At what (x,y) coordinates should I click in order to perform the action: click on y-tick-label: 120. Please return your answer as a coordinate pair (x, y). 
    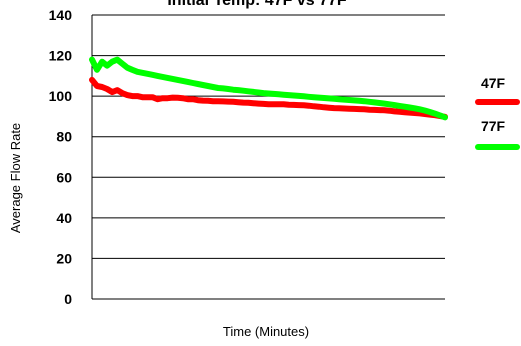
    Looking at the image, I should click on (61, 56).